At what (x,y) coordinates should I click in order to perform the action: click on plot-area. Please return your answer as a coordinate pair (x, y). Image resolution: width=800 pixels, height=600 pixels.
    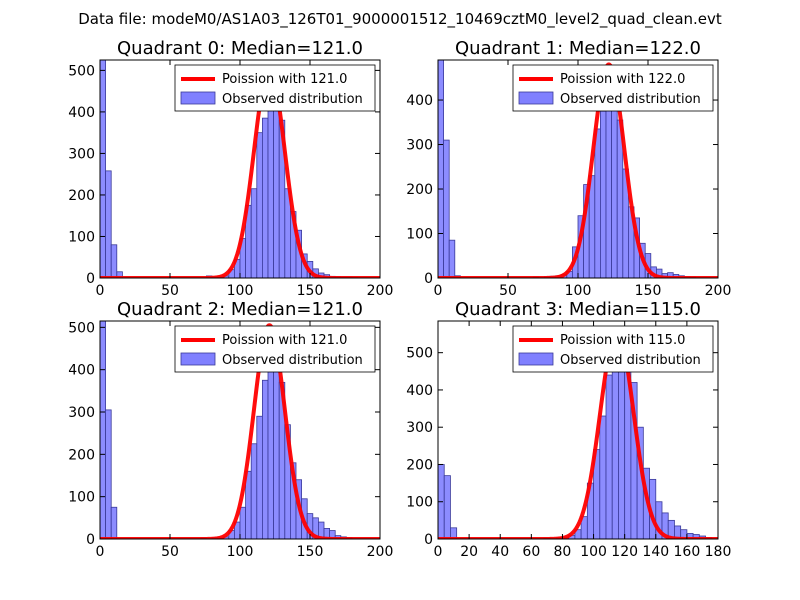
    Looking at the image, I should click on (578, 433).